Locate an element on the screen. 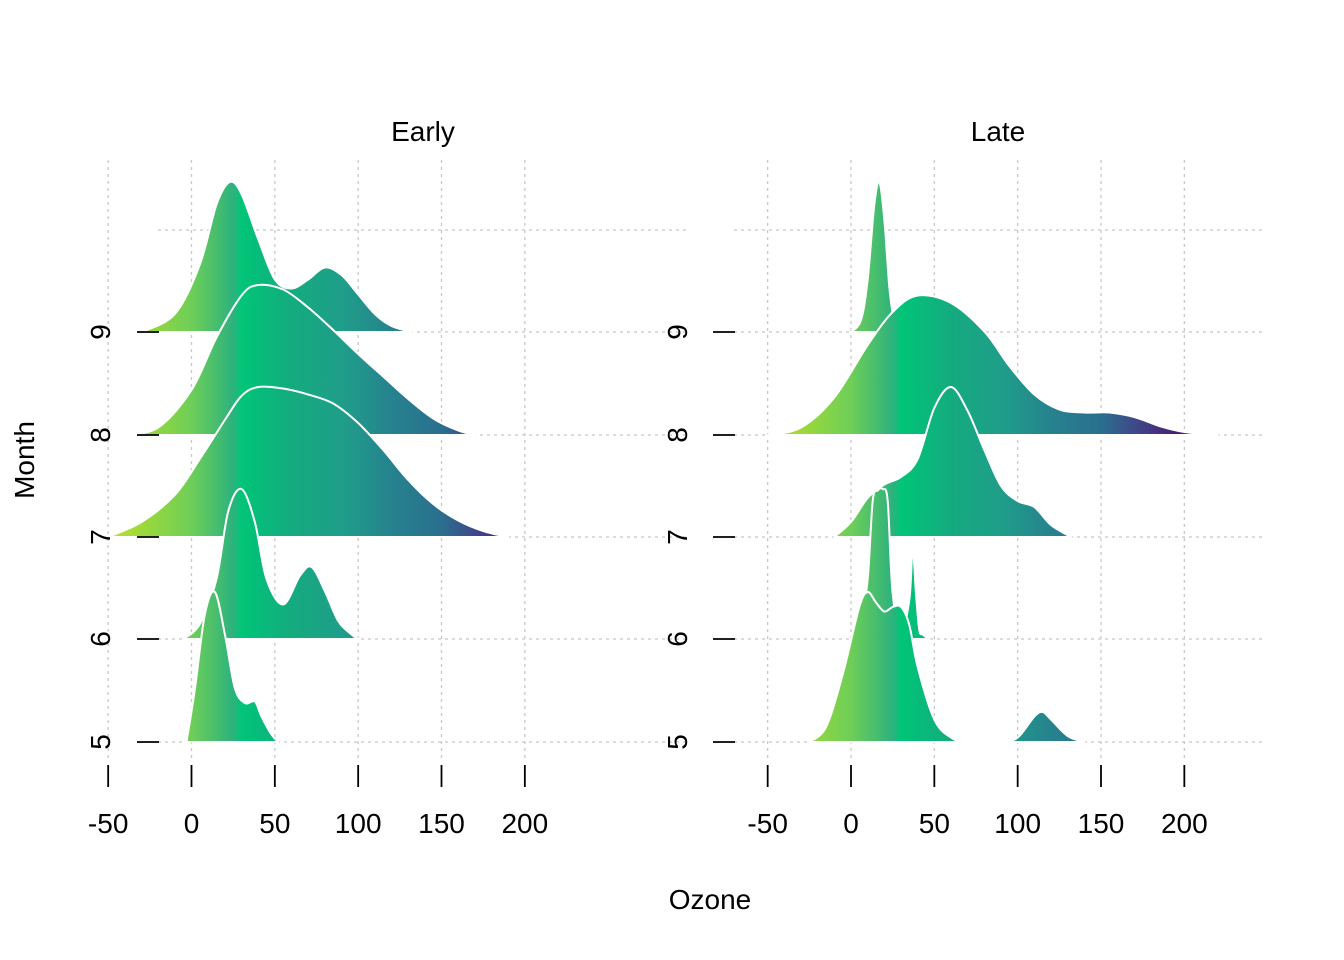 Image resolution: width=1344 pixels, height=960 pixels. y-axis-label: Month is located at coordinates (24, 460).